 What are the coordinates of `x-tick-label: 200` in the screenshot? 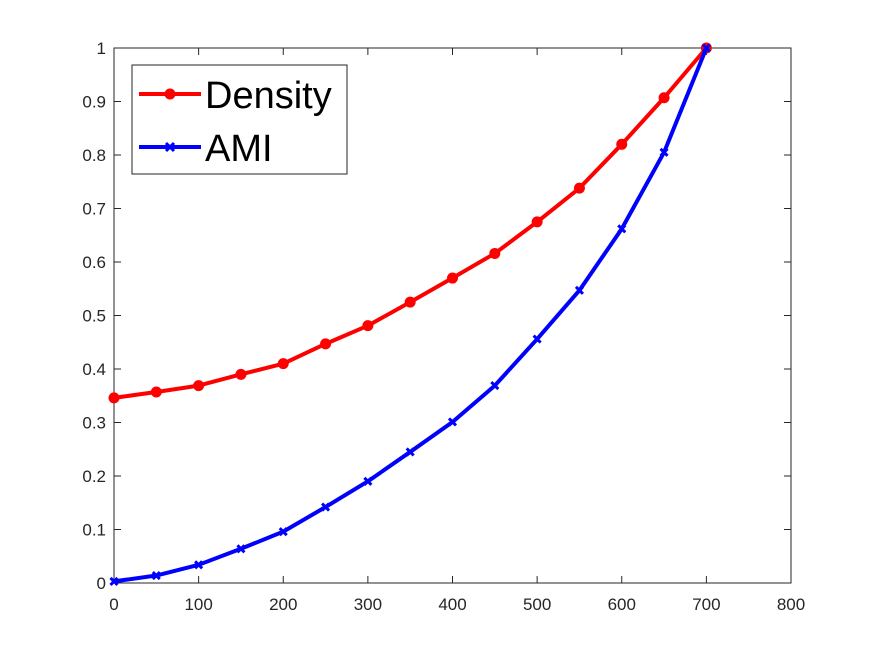 It's located at (283, 604).